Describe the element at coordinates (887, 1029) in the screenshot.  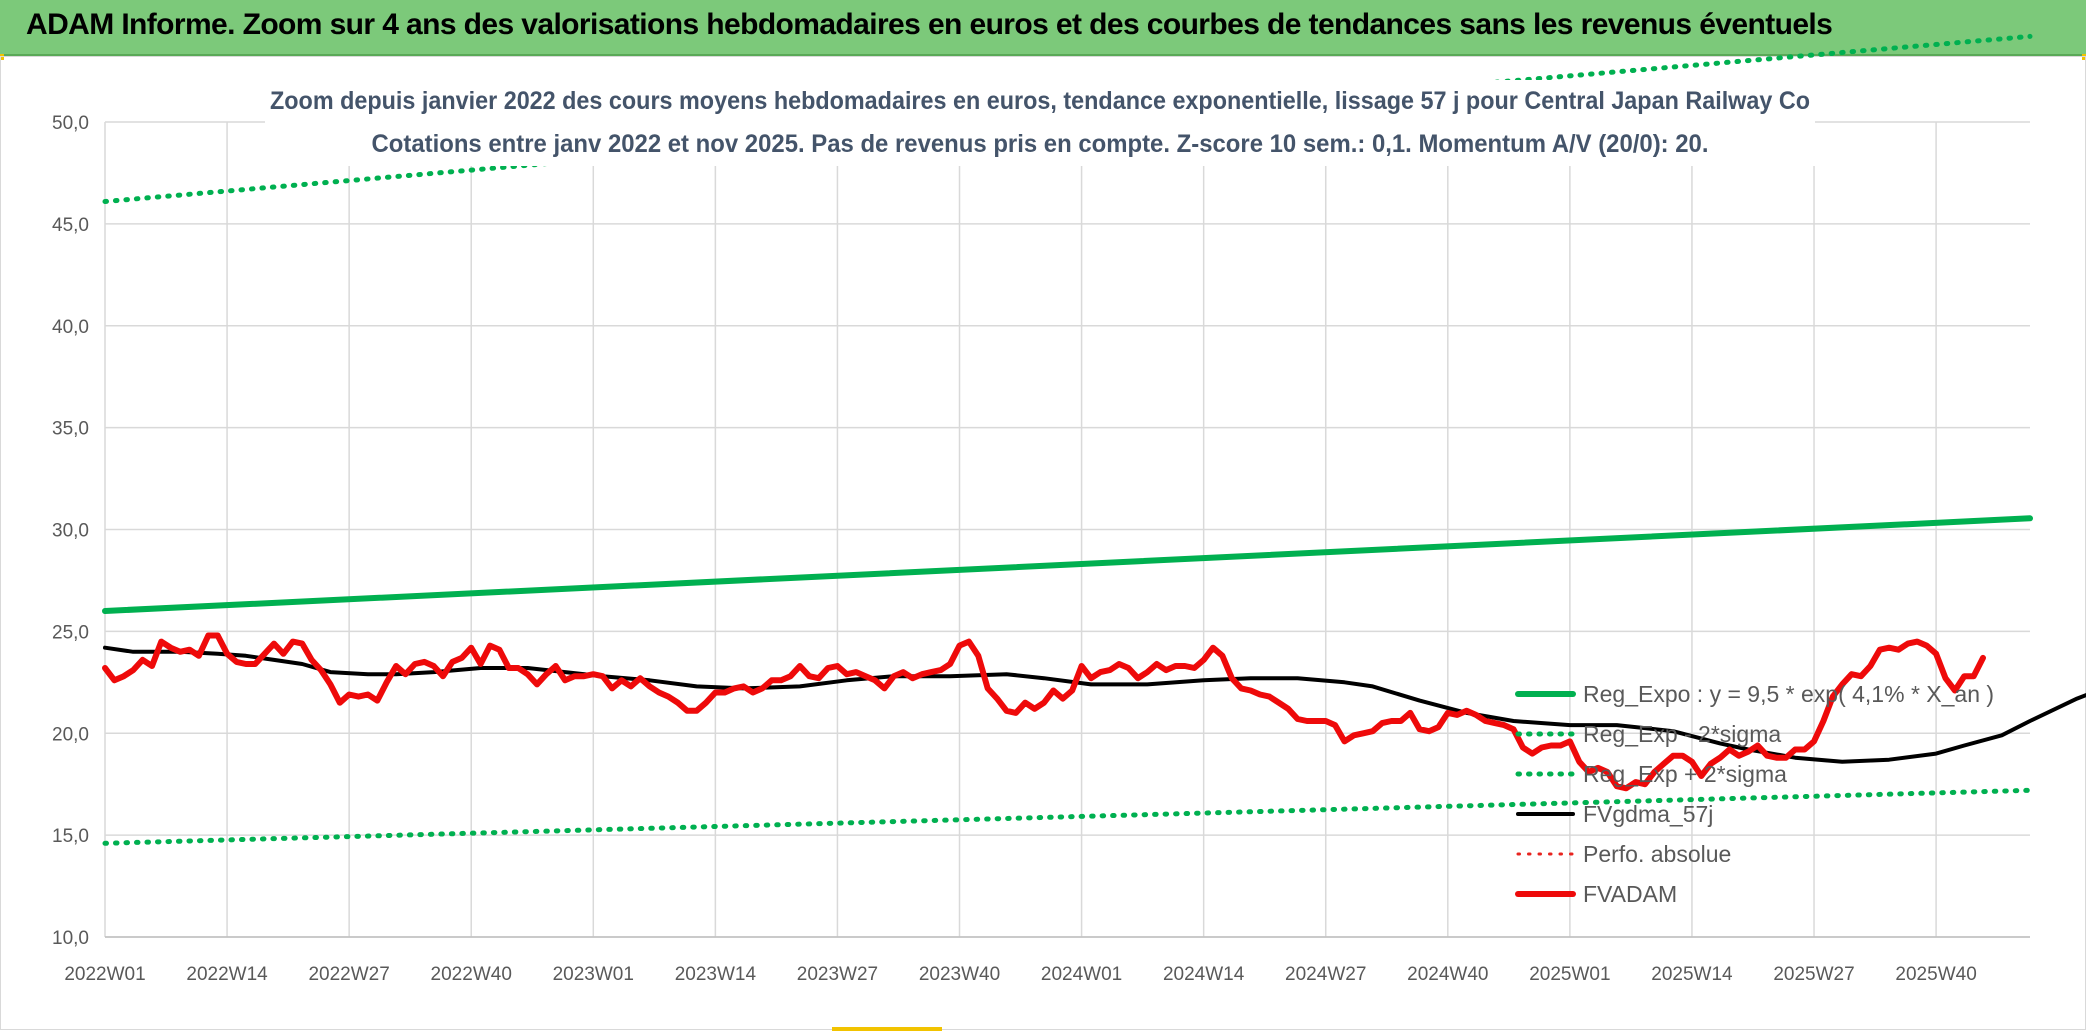
I see `bottom-accent` at that location.